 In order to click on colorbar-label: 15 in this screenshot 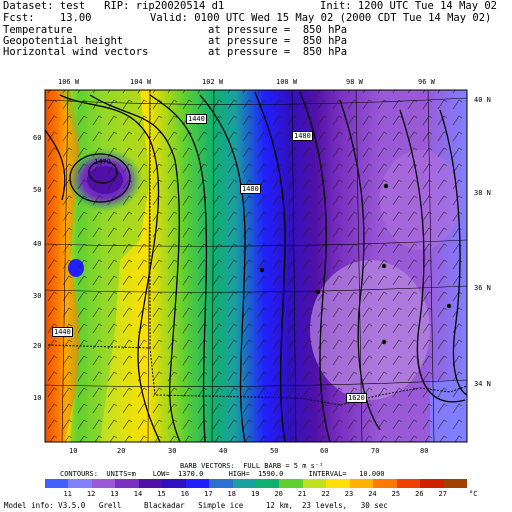, I will do `click(161, 494)`.